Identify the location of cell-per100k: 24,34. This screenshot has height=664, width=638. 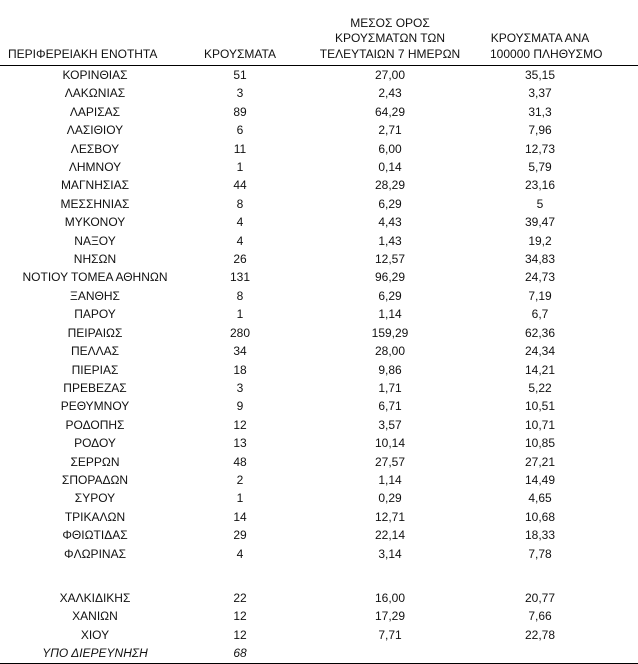
(540, 351).